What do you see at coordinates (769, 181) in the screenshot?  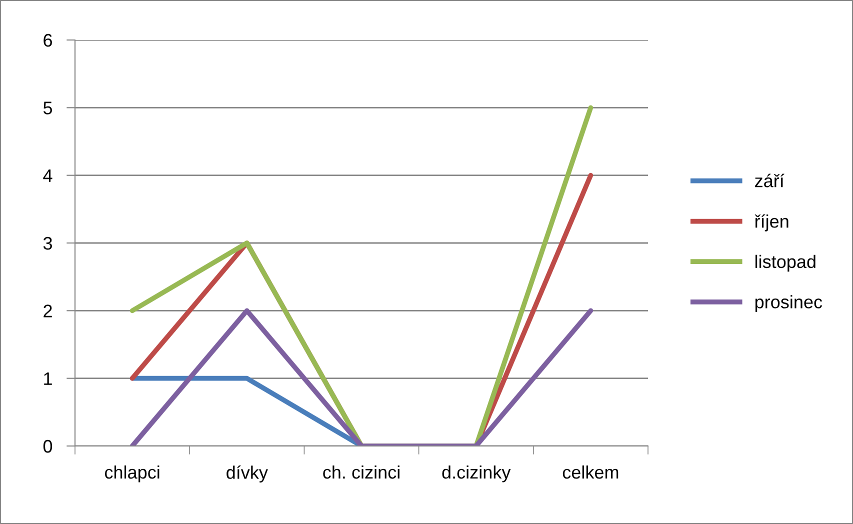 I see `legend-label: září` at bounding box center [769, 181].